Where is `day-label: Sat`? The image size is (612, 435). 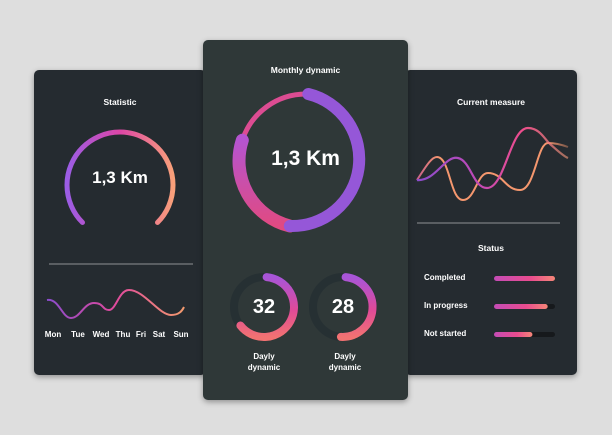 day-label: Sat is located at coordinates (159, 334).